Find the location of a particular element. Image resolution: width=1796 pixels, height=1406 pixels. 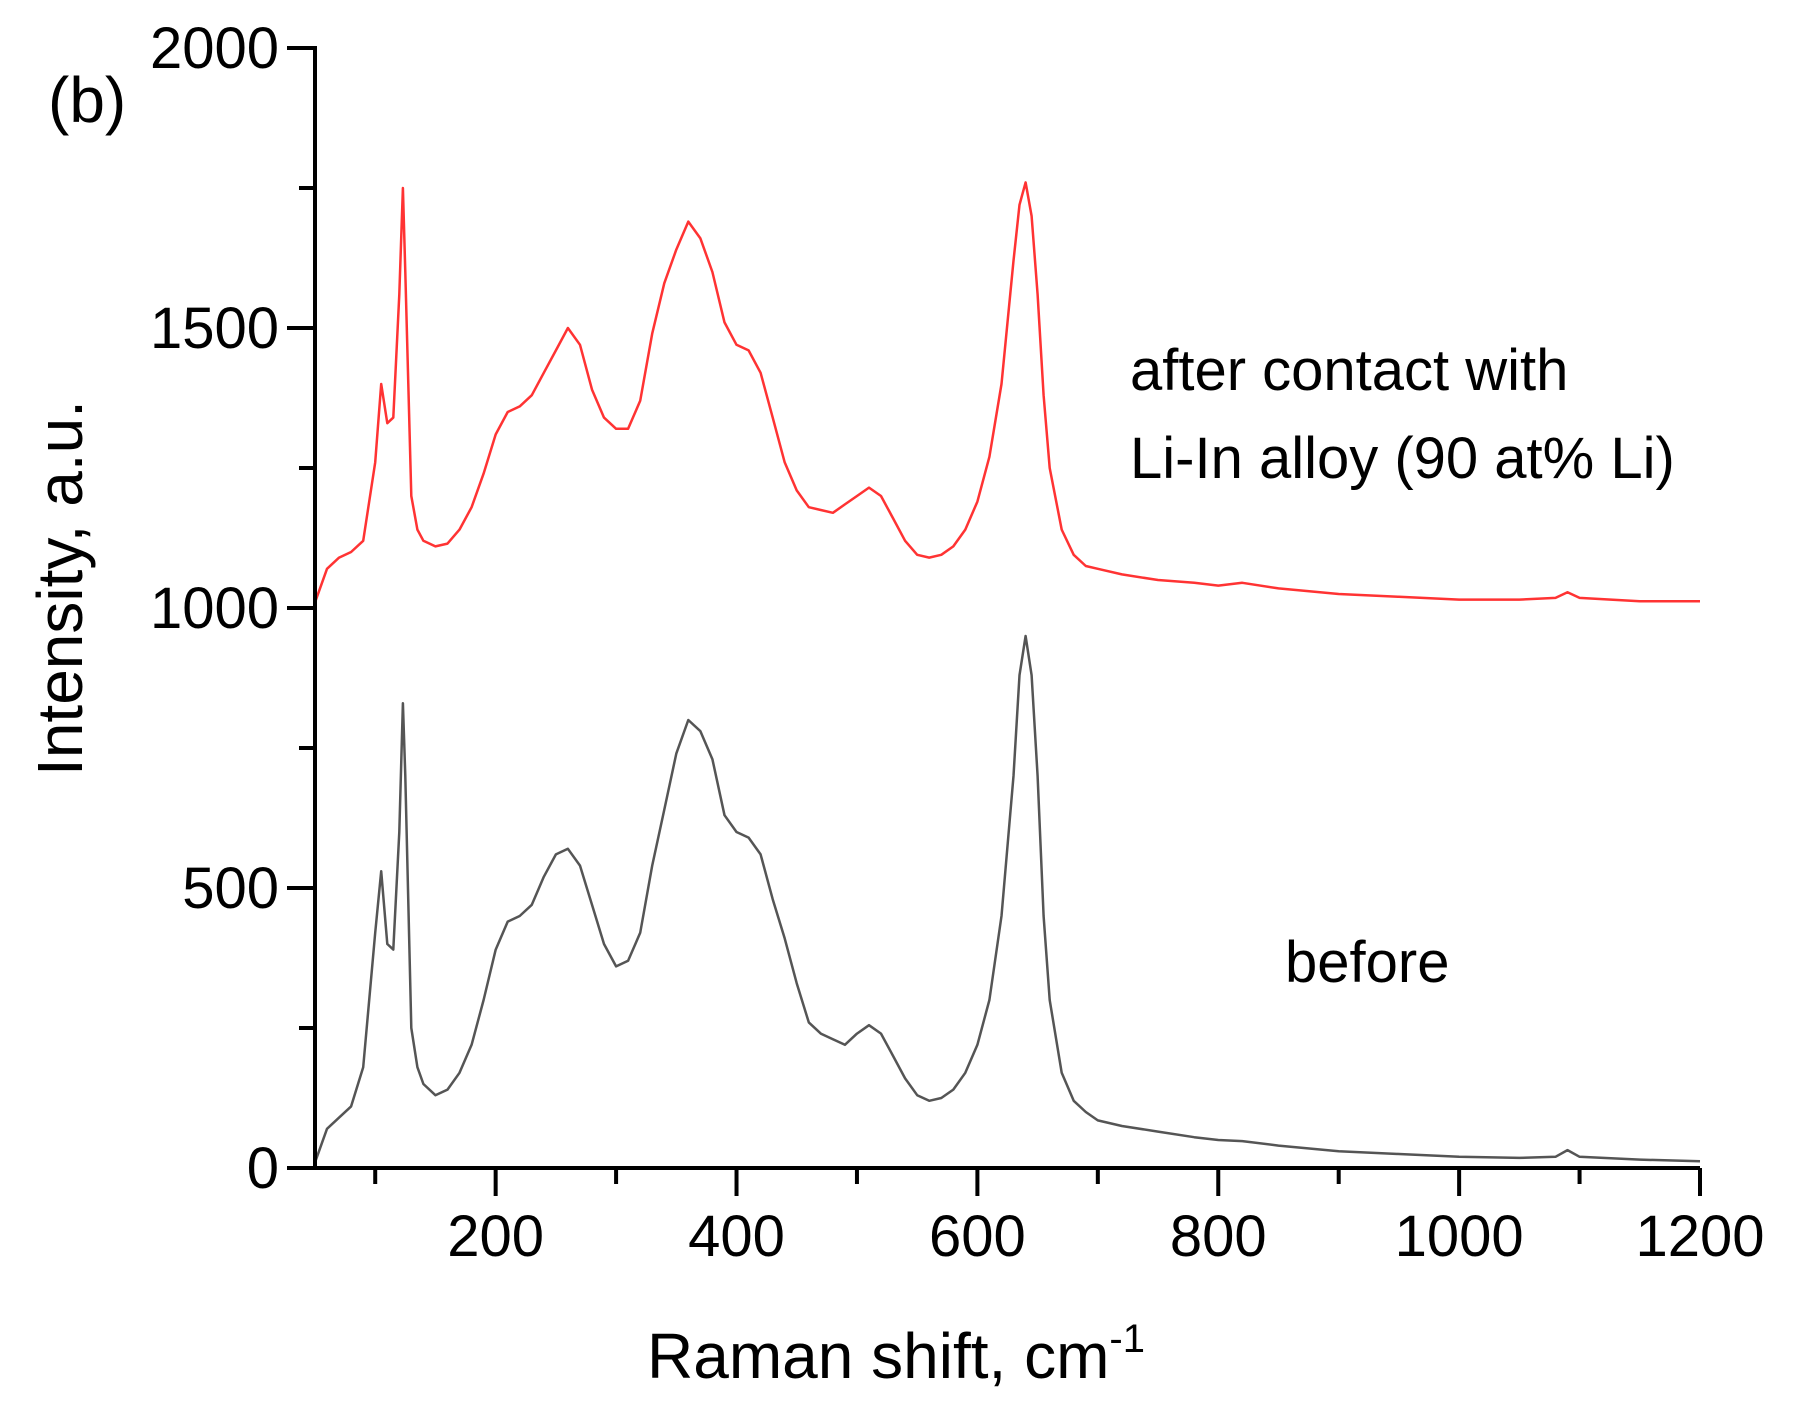

y-axis-ticks: 0 500 1000 1500 2000 is located at coordinates (232, 608).